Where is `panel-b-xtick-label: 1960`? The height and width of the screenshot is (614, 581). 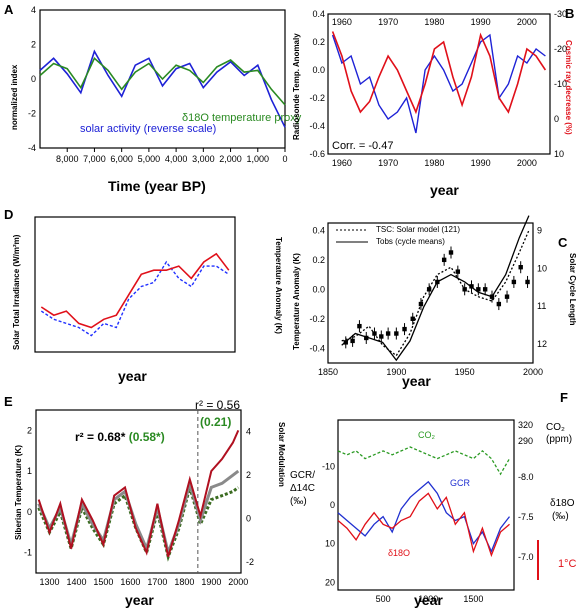 panel-b-xtick-label: 1960 is located at coordinates (342, 163).